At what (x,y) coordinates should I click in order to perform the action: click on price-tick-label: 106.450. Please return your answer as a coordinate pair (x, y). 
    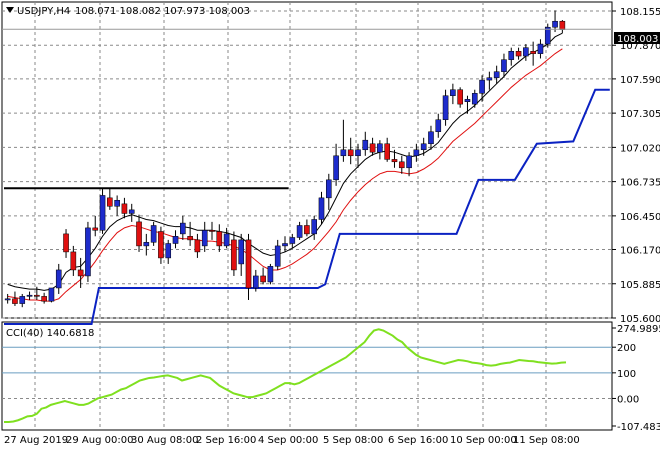
    Looking at the image, I should click on (640, 217).